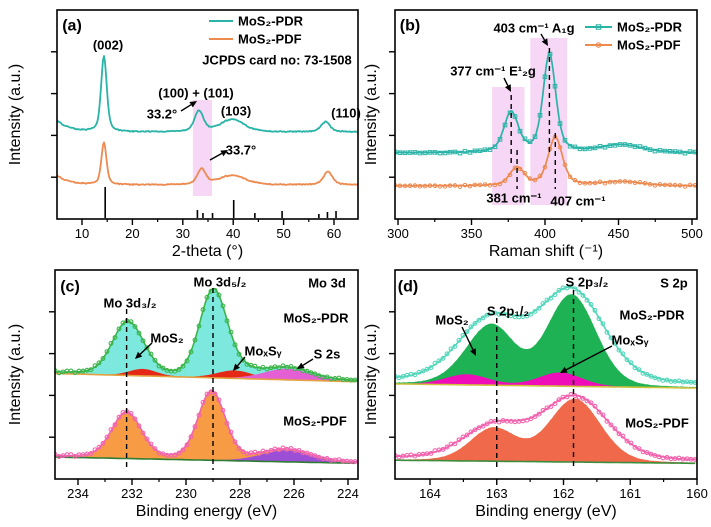 This screenshot has width=711, height=527. What do you see at coordinates (410, 26) in the screenshot?
I see `annotation: (b)` at bounding box center [410, 26].